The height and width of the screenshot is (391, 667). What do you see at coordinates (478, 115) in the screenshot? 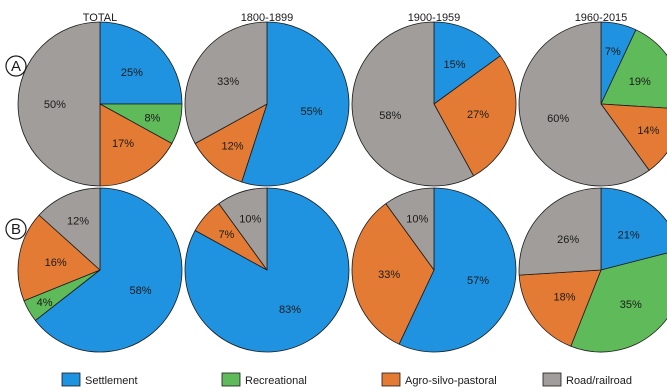
I see `slice-label-agro-silvo-pastoral: 27%` at bounding box center [478, 115].